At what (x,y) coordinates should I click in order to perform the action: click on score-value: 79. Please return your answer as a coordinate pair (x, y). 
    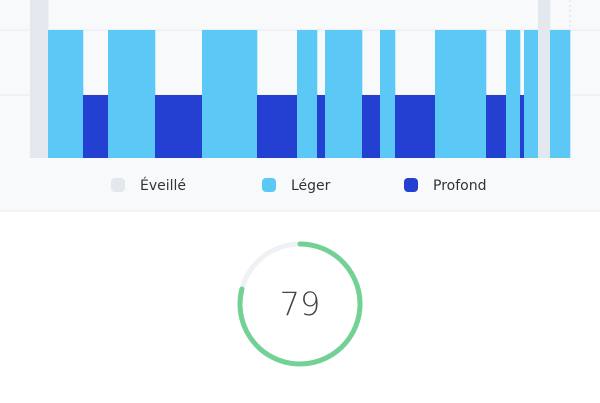
    Looking at the image, I should click on (300, 304).